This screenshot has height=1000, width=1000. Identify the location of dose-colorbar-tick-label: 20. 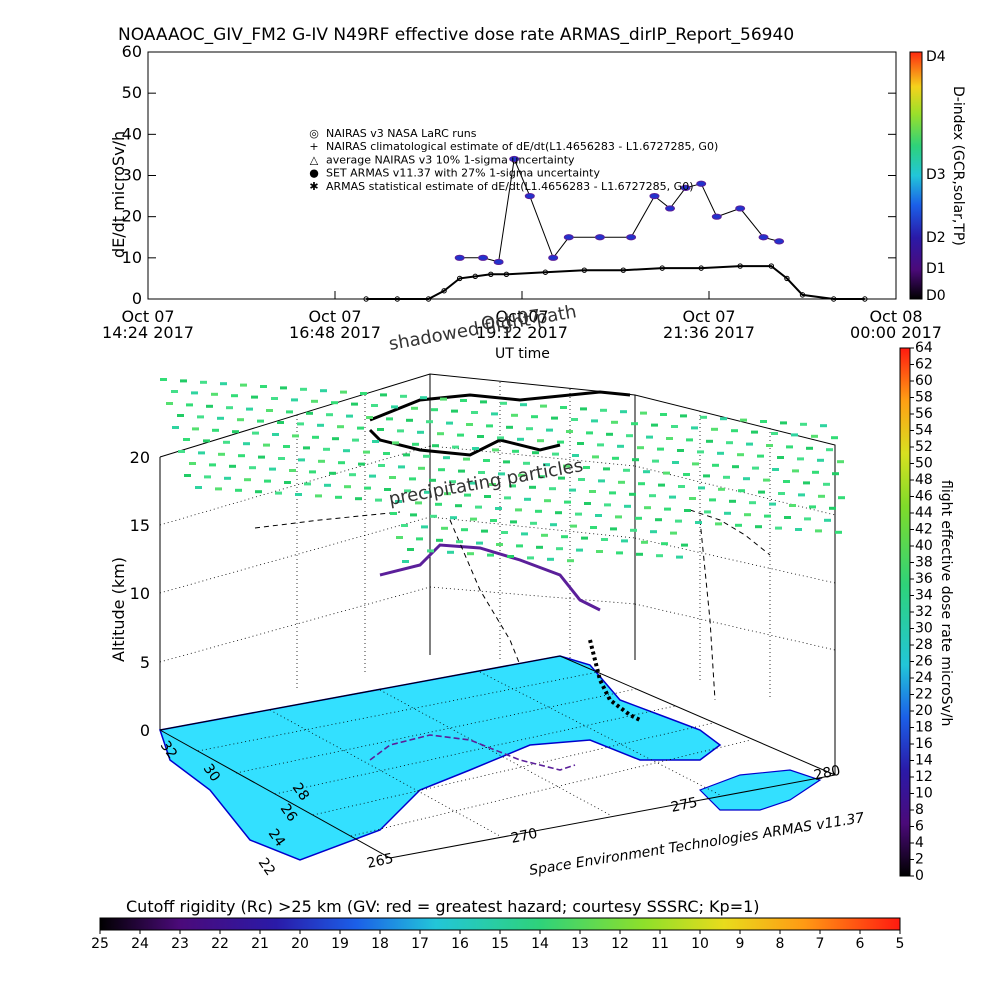
(924, 711).